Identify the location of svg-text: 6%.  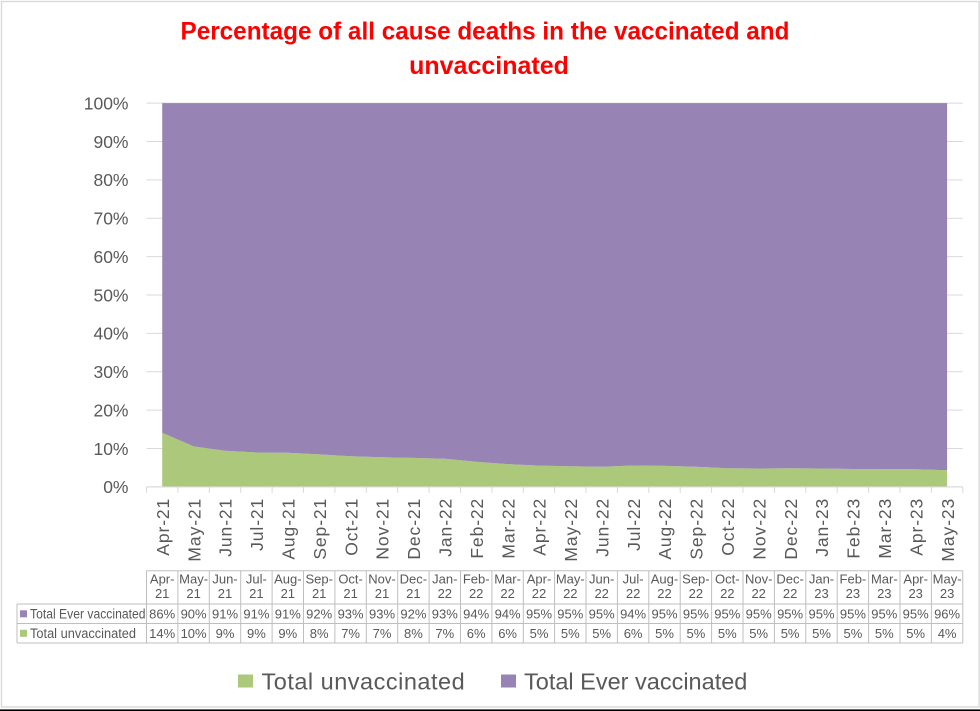
(507, 633).